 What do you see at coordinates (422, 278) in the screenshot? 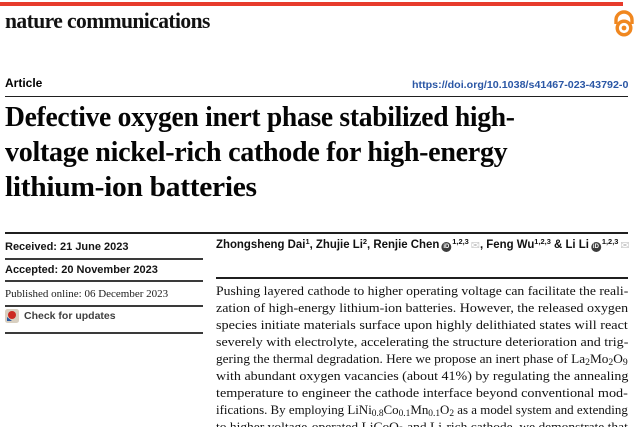
I see `authors-divider` at bounding box center [422, 278].